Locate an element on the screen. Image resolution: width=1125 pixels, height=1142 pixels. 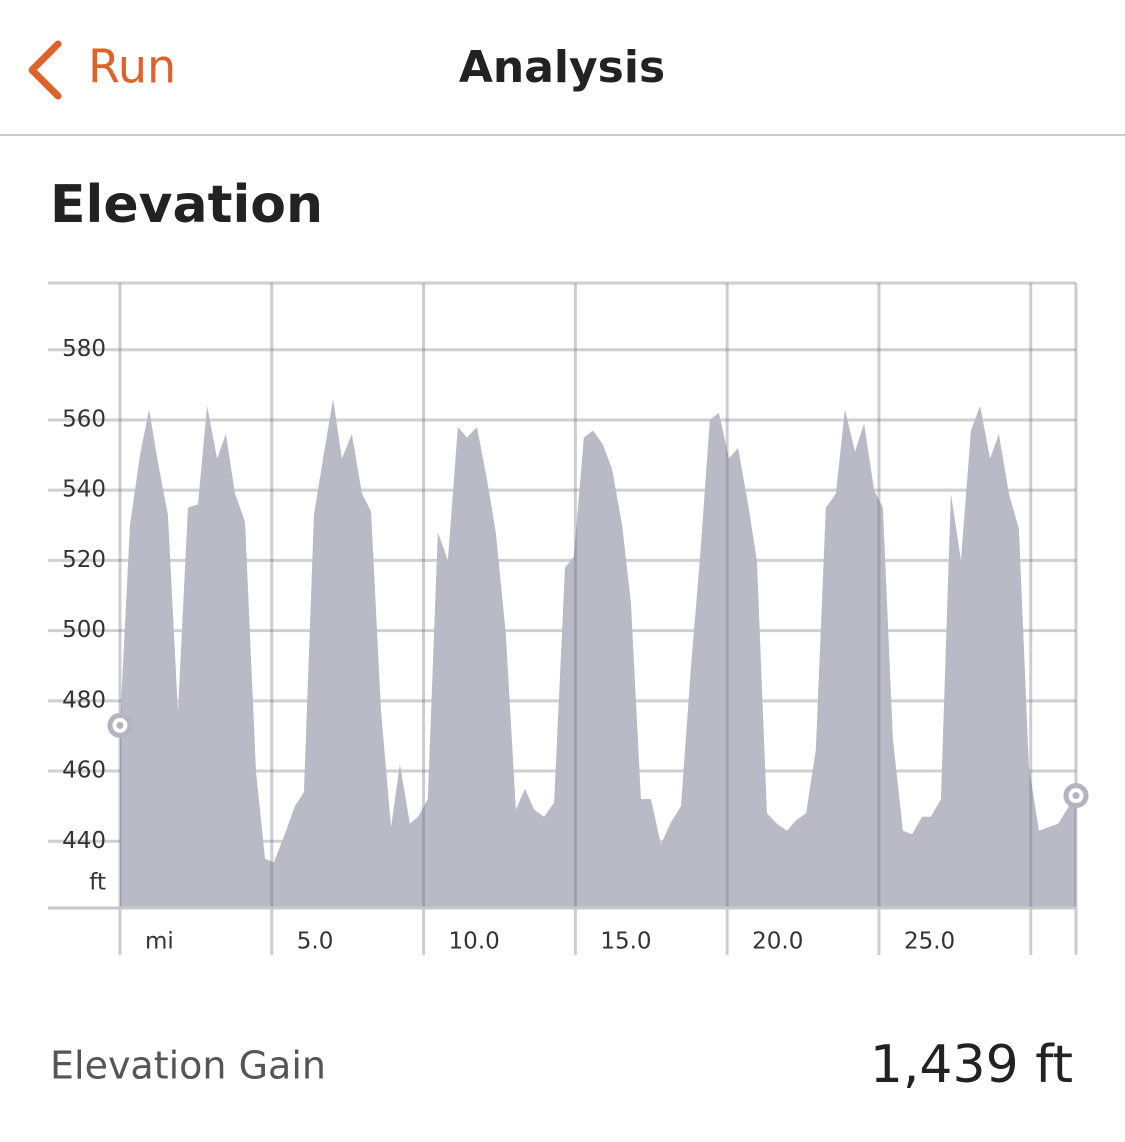
x-tick-label: 10.0 is located at coordinates (474, 942).